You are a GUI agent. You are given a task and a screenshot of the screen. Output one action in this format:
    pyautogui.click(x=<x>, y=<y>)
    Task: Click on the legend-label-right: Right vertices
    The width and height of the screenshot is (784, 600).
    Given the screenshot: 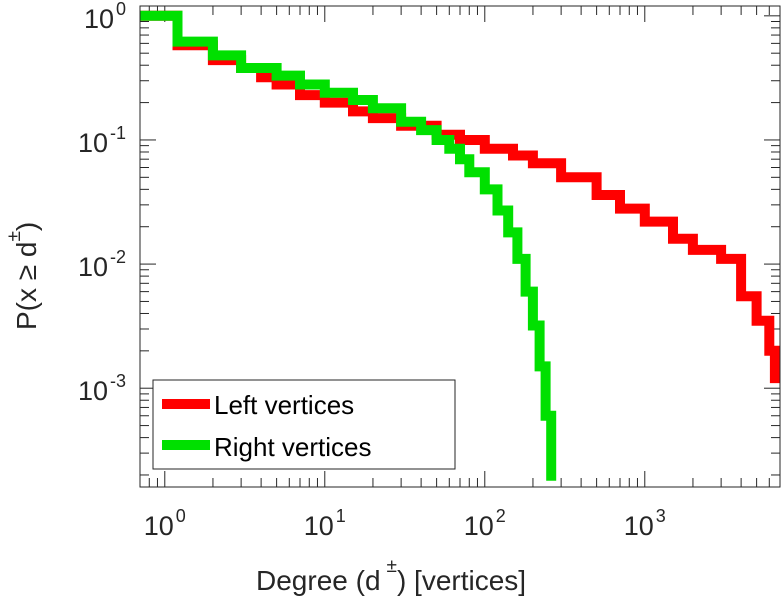 What is the action you would take?
    pyautogui.click(x=293, y=447)
    